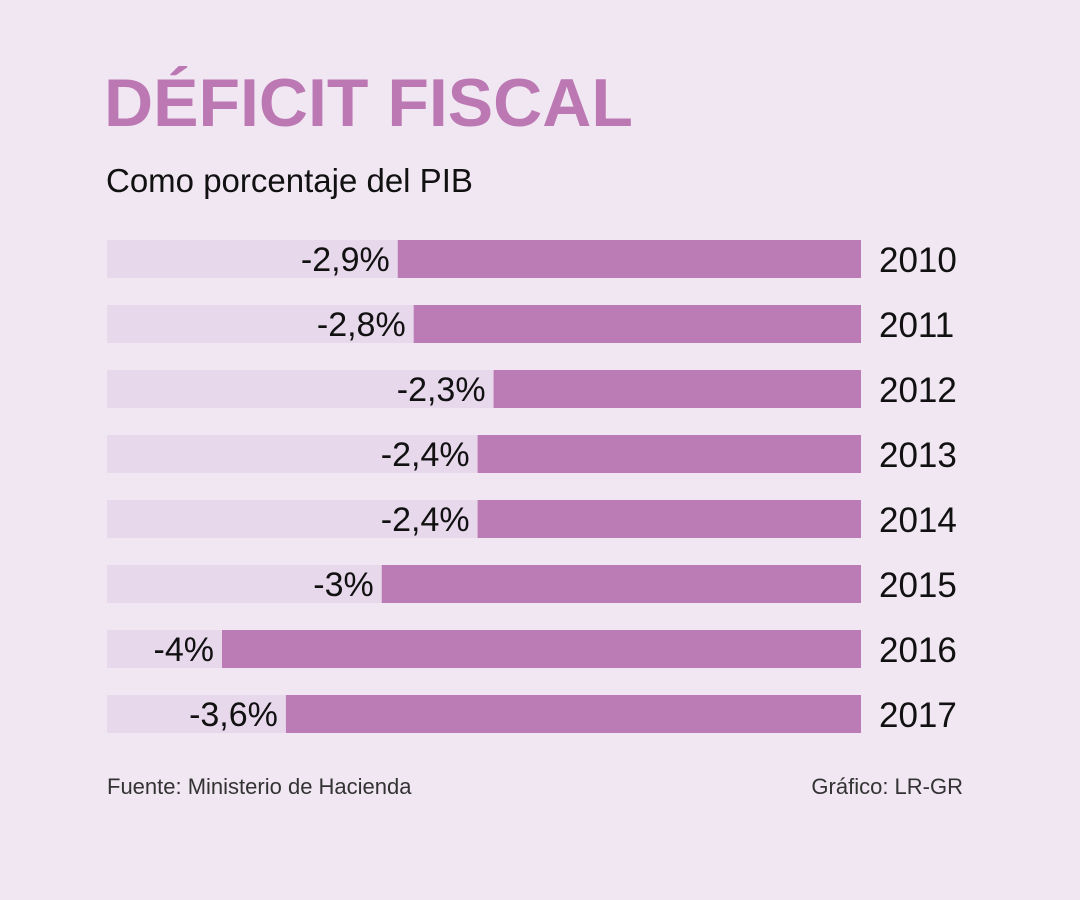 The width and height of the screenshot is (1080, 900). What do you see at coordinates (343, 585) in the screenshot?
I see `data-label: -3%` at bounding box center [343, 585].